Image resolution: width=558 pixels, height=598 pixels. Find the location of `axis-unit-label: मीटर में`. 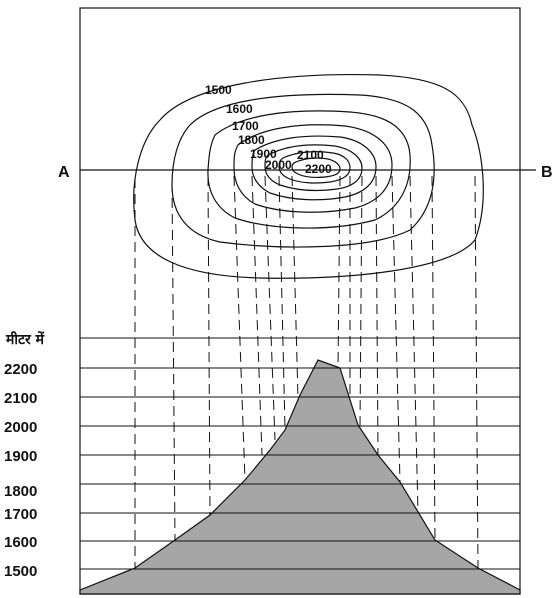

axis-unit-label: मीटर में is located at coordinates (25, 339).